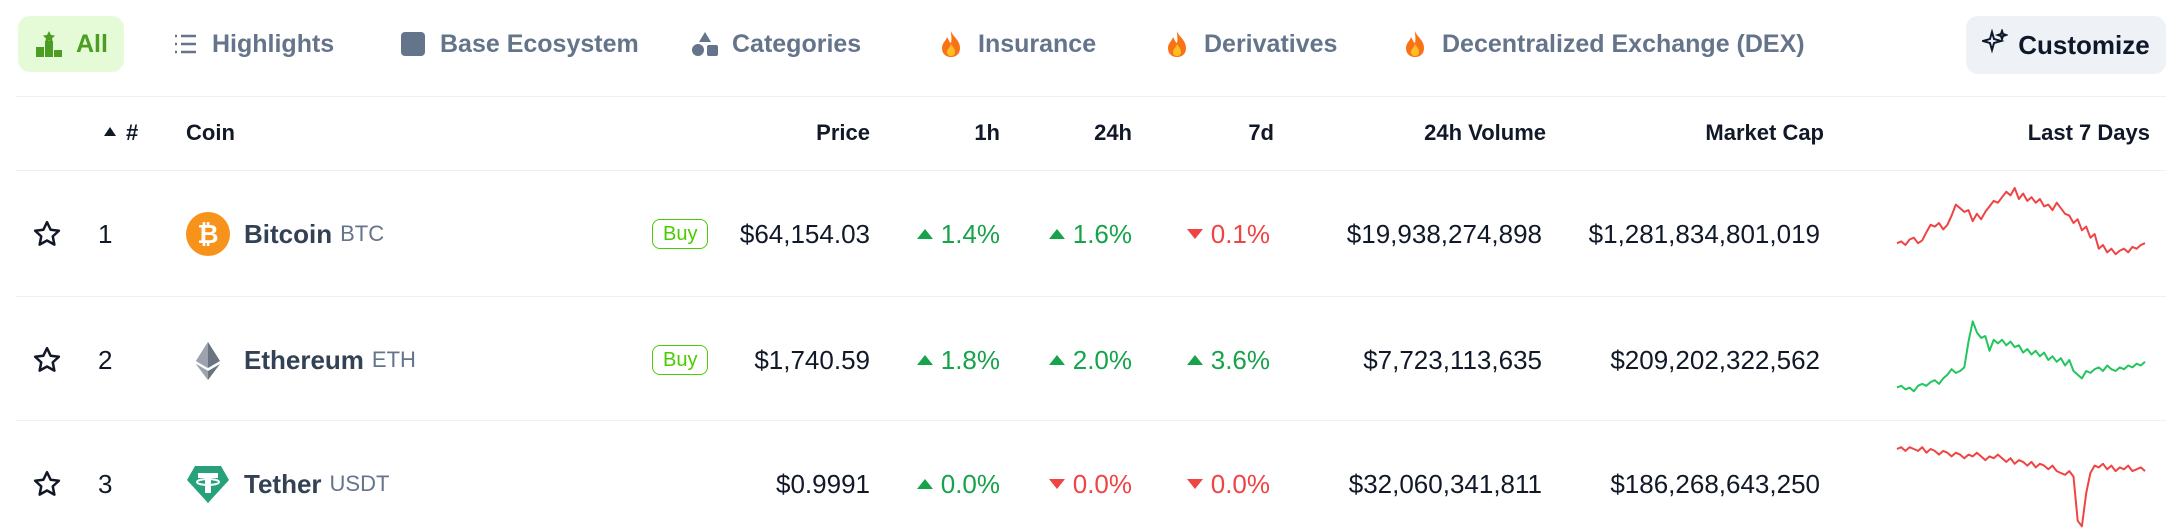 This screenshot has width=2176, height=532. I want to click on bitcoin-logo-icon: ₿, so click(208, 234).